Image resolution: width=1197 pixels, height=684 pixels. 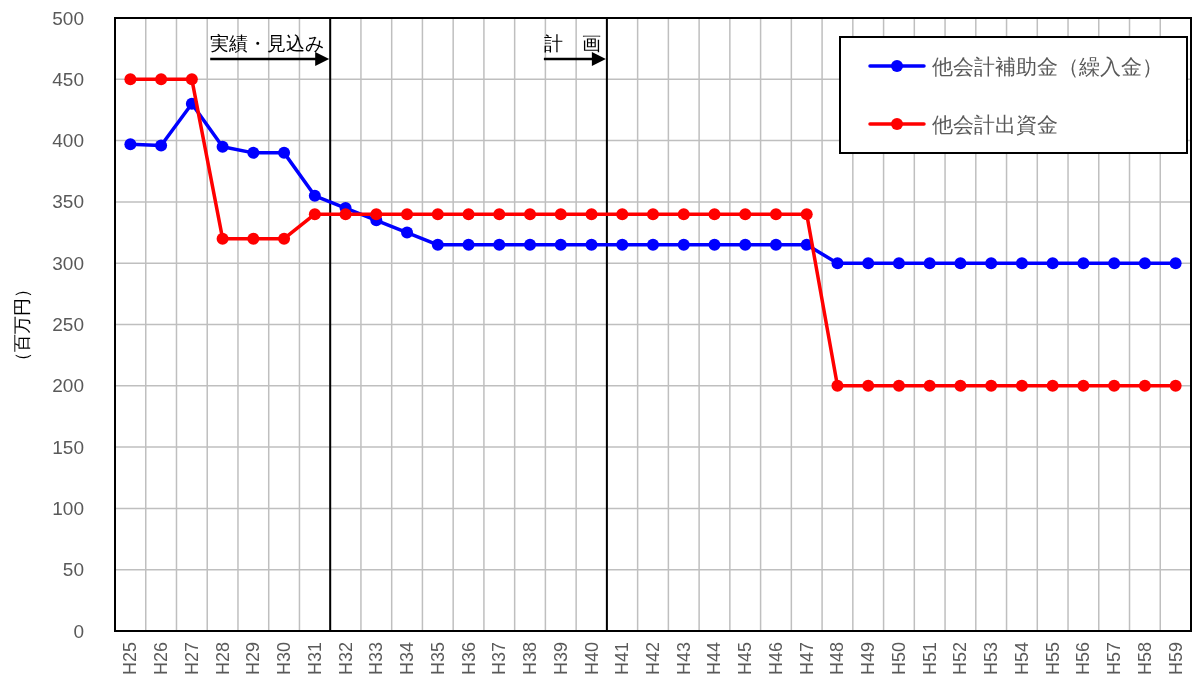 What do you see at coordinates (1083, 659) in the screenshot?
I see `x-tick-label: H56` at bounding box center [1083, 659].